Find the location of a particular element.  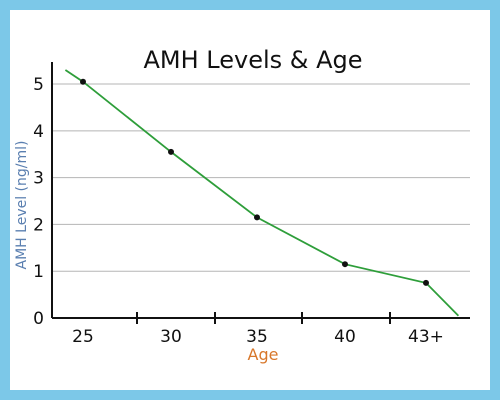

y-tick-label-0: 0 is located at coordinates (38, 319).